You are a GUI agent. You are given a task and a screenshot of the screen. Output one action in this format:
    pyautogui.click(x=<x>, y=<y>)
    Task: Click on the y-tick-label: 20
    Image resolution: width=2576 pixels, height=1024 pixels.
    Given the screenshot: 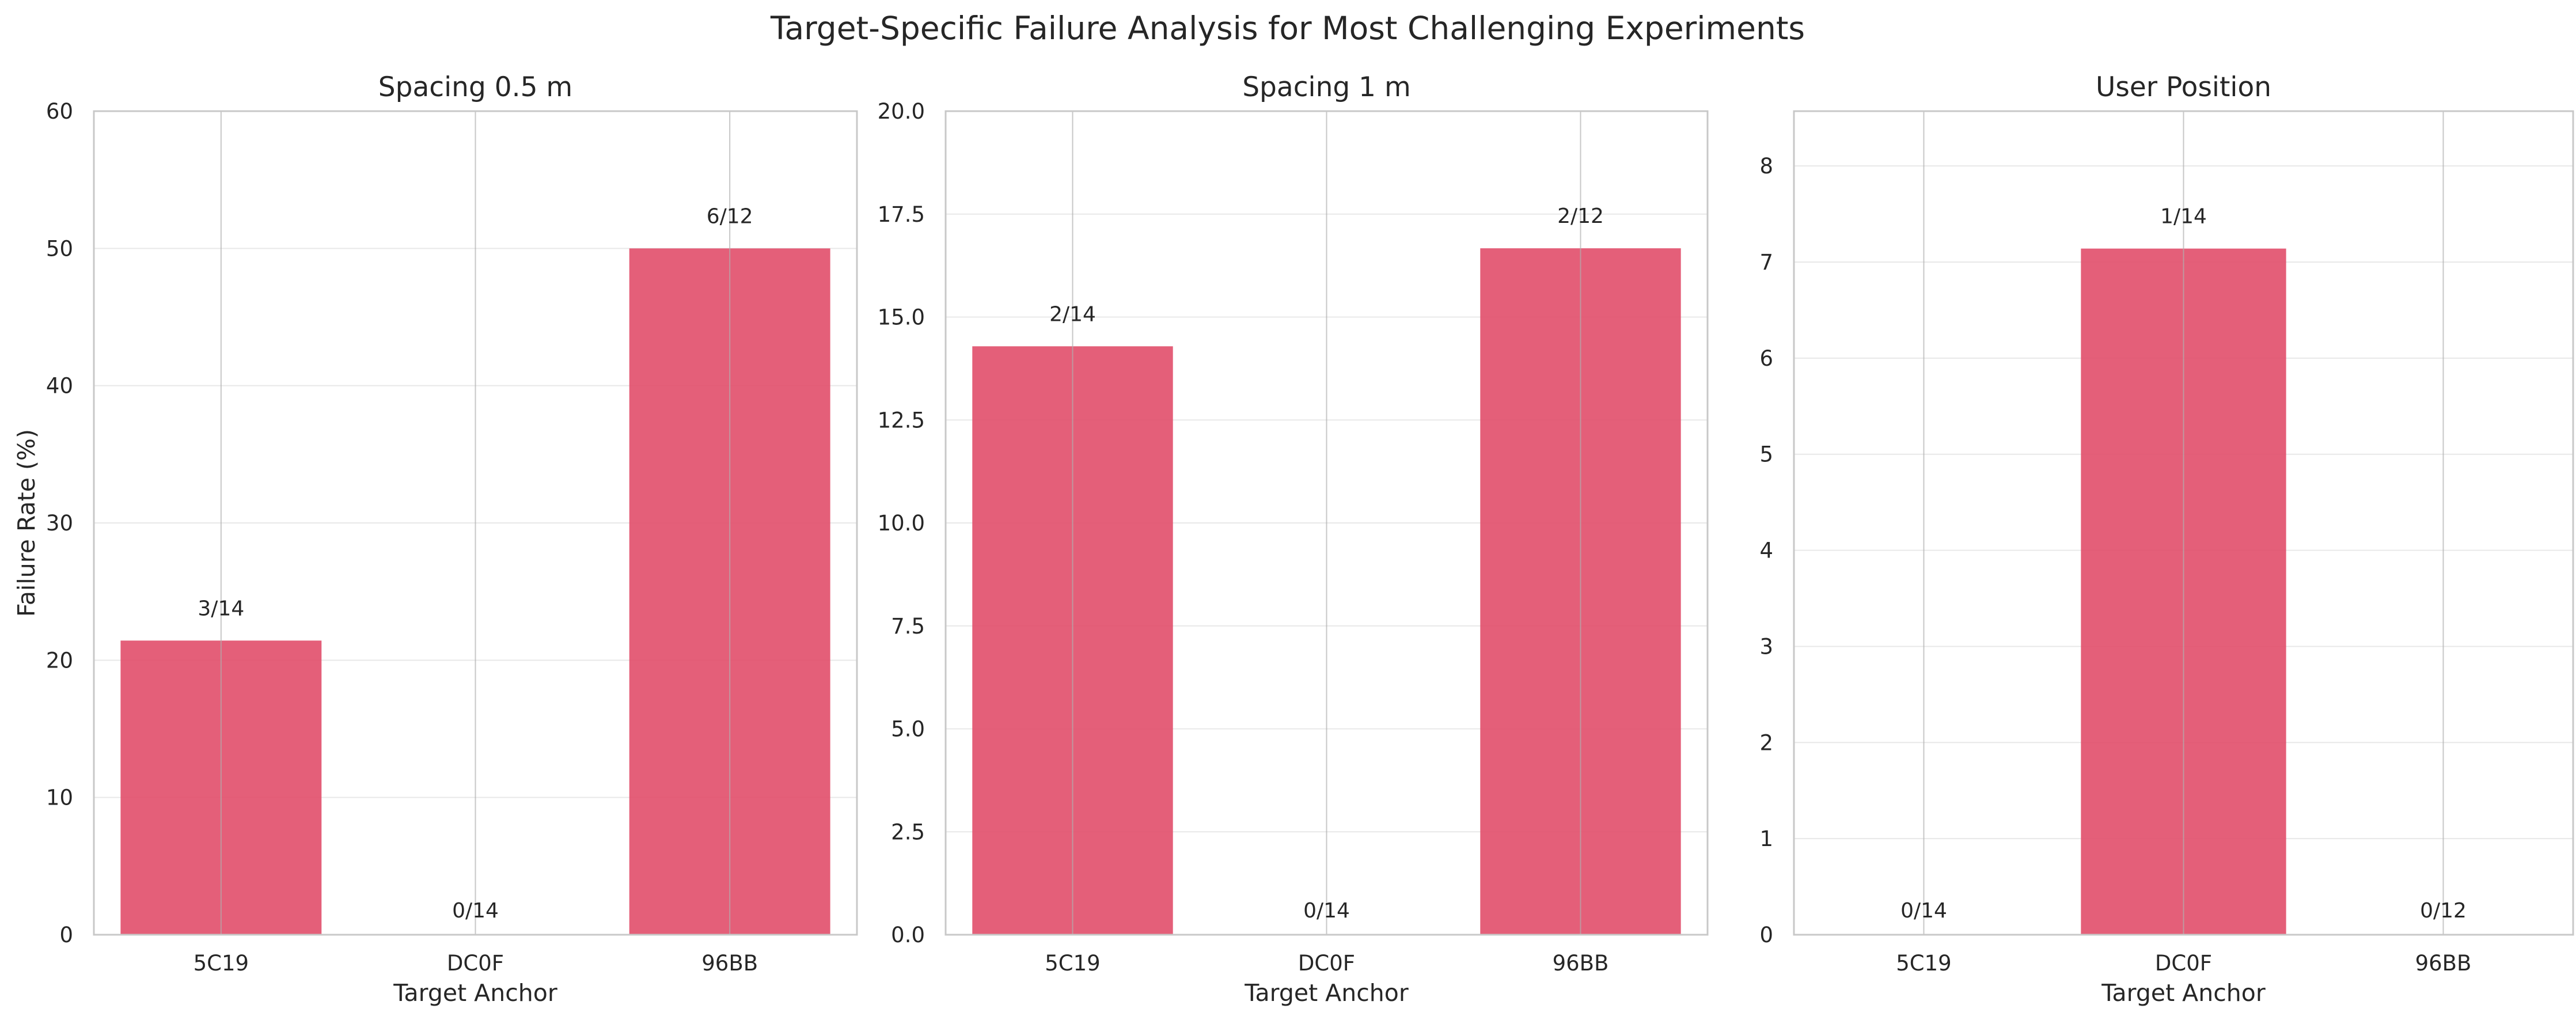 What is the action you would take?
    pyautogui.click(x=59, y=661)
    